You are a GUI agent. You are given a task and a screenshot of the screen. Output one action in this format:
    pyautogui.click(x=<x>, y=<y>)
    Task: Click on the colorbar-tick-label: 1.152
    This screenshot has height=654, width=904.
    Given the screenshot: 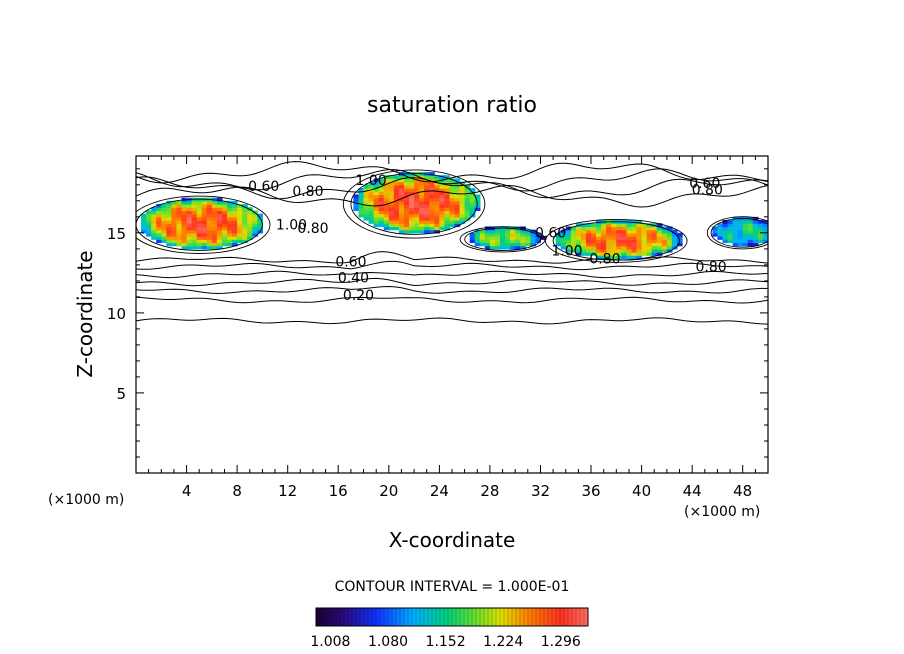 What is the action you would take?
    pyautogui.click(x=446, y=642)
    